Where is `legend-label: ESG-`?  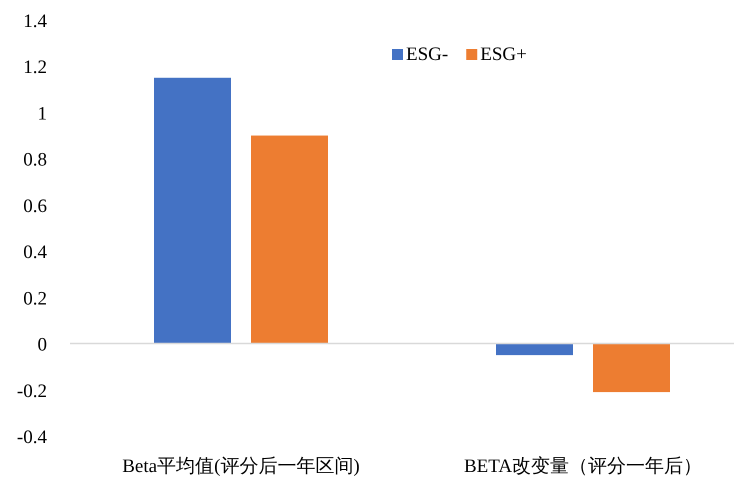
legend-label: ESG- is located at coordinates (427, 54).